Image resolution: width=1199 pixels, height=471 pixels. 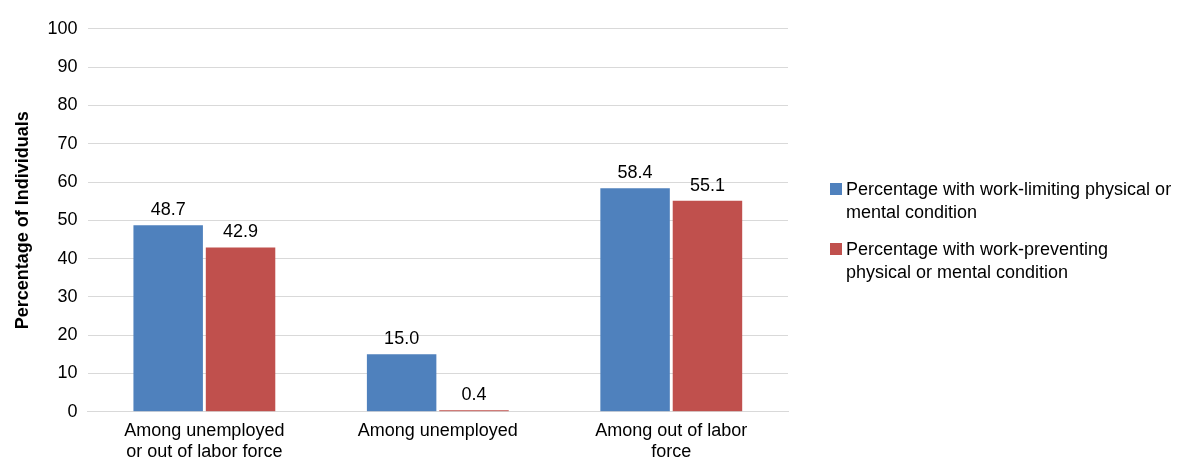 I want to click on y-tick-label: 30, so click(x=67, y=295).